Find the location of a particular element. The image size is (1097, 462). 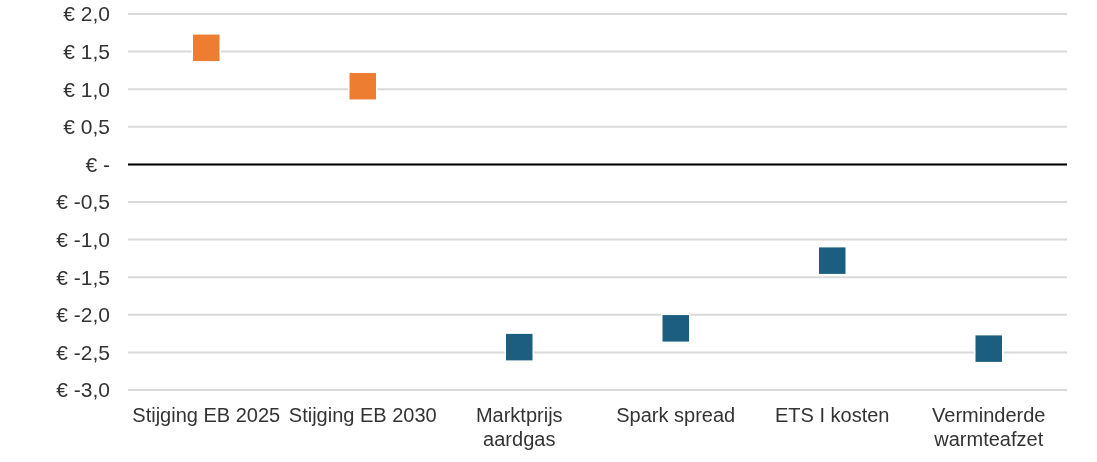

y-tick-label: € -1,5 is located at coordinates (83, 277).